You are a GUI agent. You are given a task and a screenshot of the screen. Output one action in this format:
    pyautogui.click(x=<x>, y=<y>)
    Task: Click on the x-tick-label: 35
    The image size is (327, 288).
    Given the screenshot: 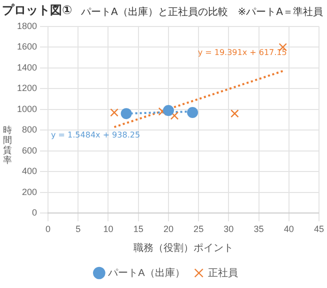 What is the action you would take?
    pyautogui.click(x=259, y=229)
    